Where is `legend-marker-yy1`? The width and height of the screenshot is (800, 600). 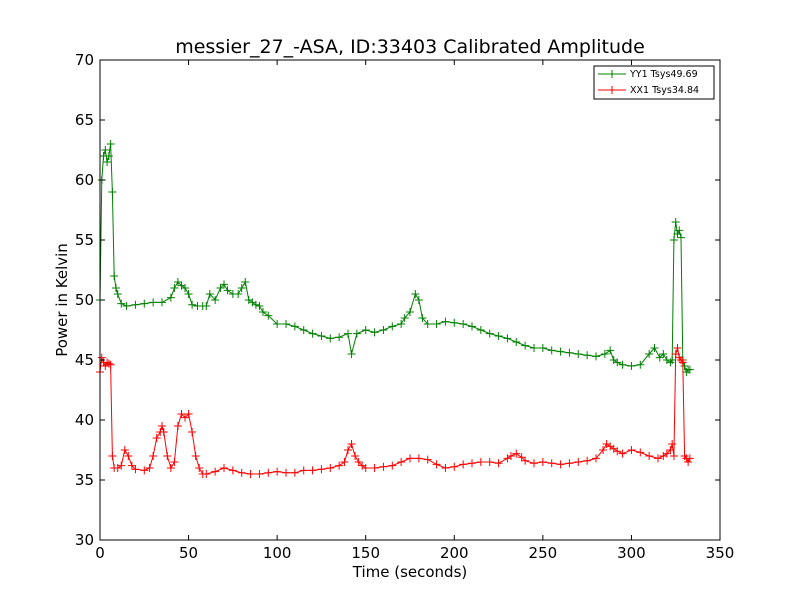
legend-marker-yy1 is located at coordinates (612, 74).